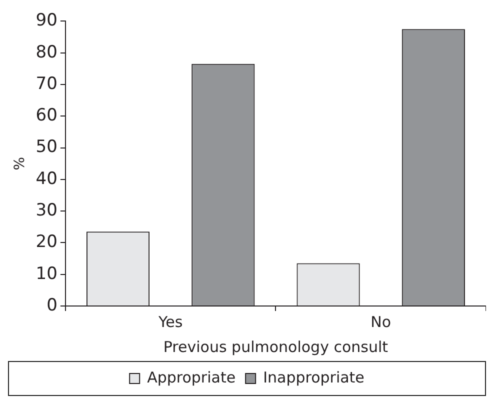  What do you see at coordinates (47, 20) in the screenshot?
I see `y-tick-label: 90` at bounding box center [47, 20].